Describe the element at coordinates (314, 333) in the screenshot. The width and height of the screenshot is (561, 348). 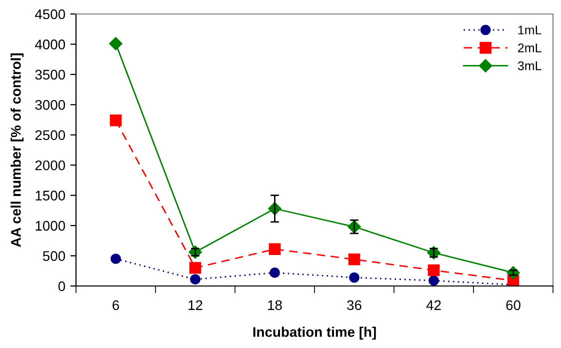
I see `x-axis-title: Incubation time [h]` at that location.